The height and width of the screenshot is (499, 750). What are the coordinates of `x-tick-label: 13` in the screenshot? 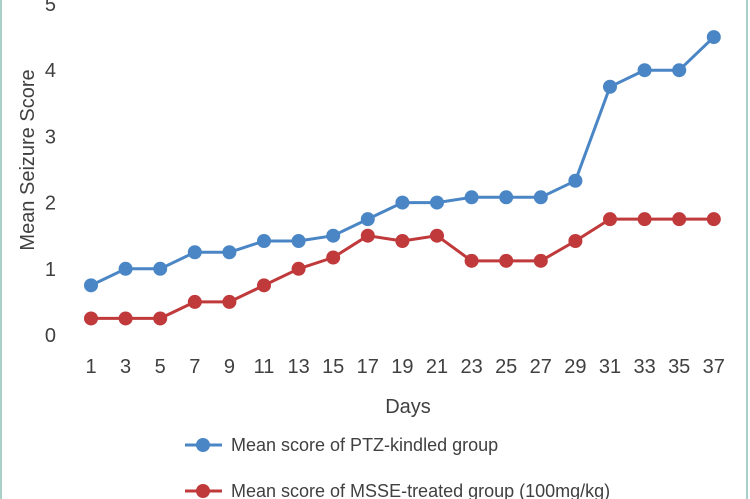 It's located at (298, 367).